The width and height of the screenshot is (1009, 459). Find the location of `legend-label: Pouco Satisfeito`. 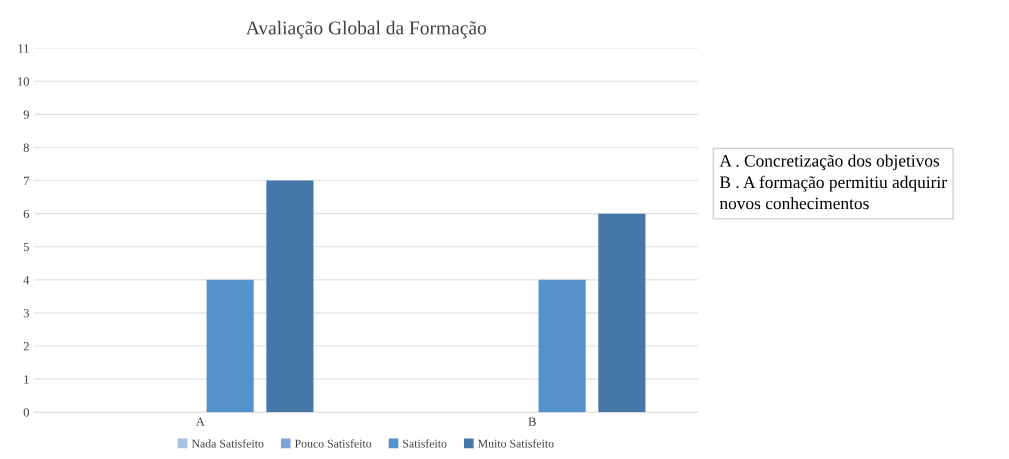

legend-label: Pouco Satisfeito is located at coordinates (333, 443).